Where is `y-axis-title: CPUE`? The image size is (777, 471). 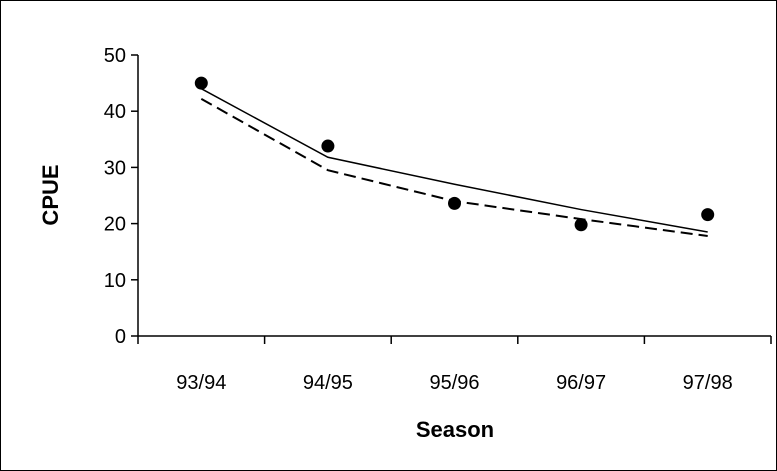 y-axis-title: CPUE is located at coordinates (50, 194).